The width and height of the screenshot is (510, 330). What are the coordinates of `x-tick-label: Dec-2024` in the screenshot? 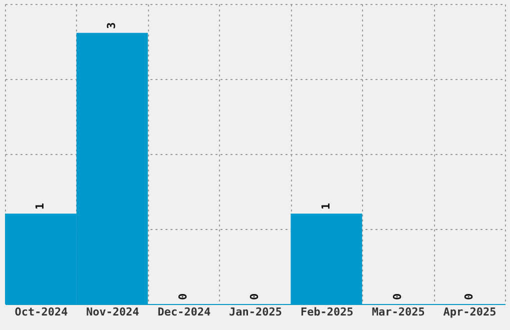 It's located at (184, 312).